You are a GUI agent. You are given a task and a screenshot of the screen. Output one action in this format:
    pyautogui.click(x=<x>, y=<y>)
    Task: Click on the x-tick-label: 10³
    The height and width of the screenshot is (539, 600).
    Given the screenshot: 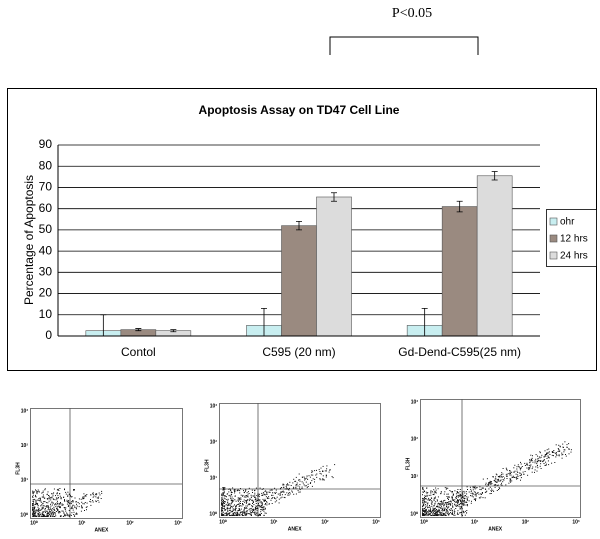 What is the action you would take?
    pyautogui.click(x=576, y=522)
    